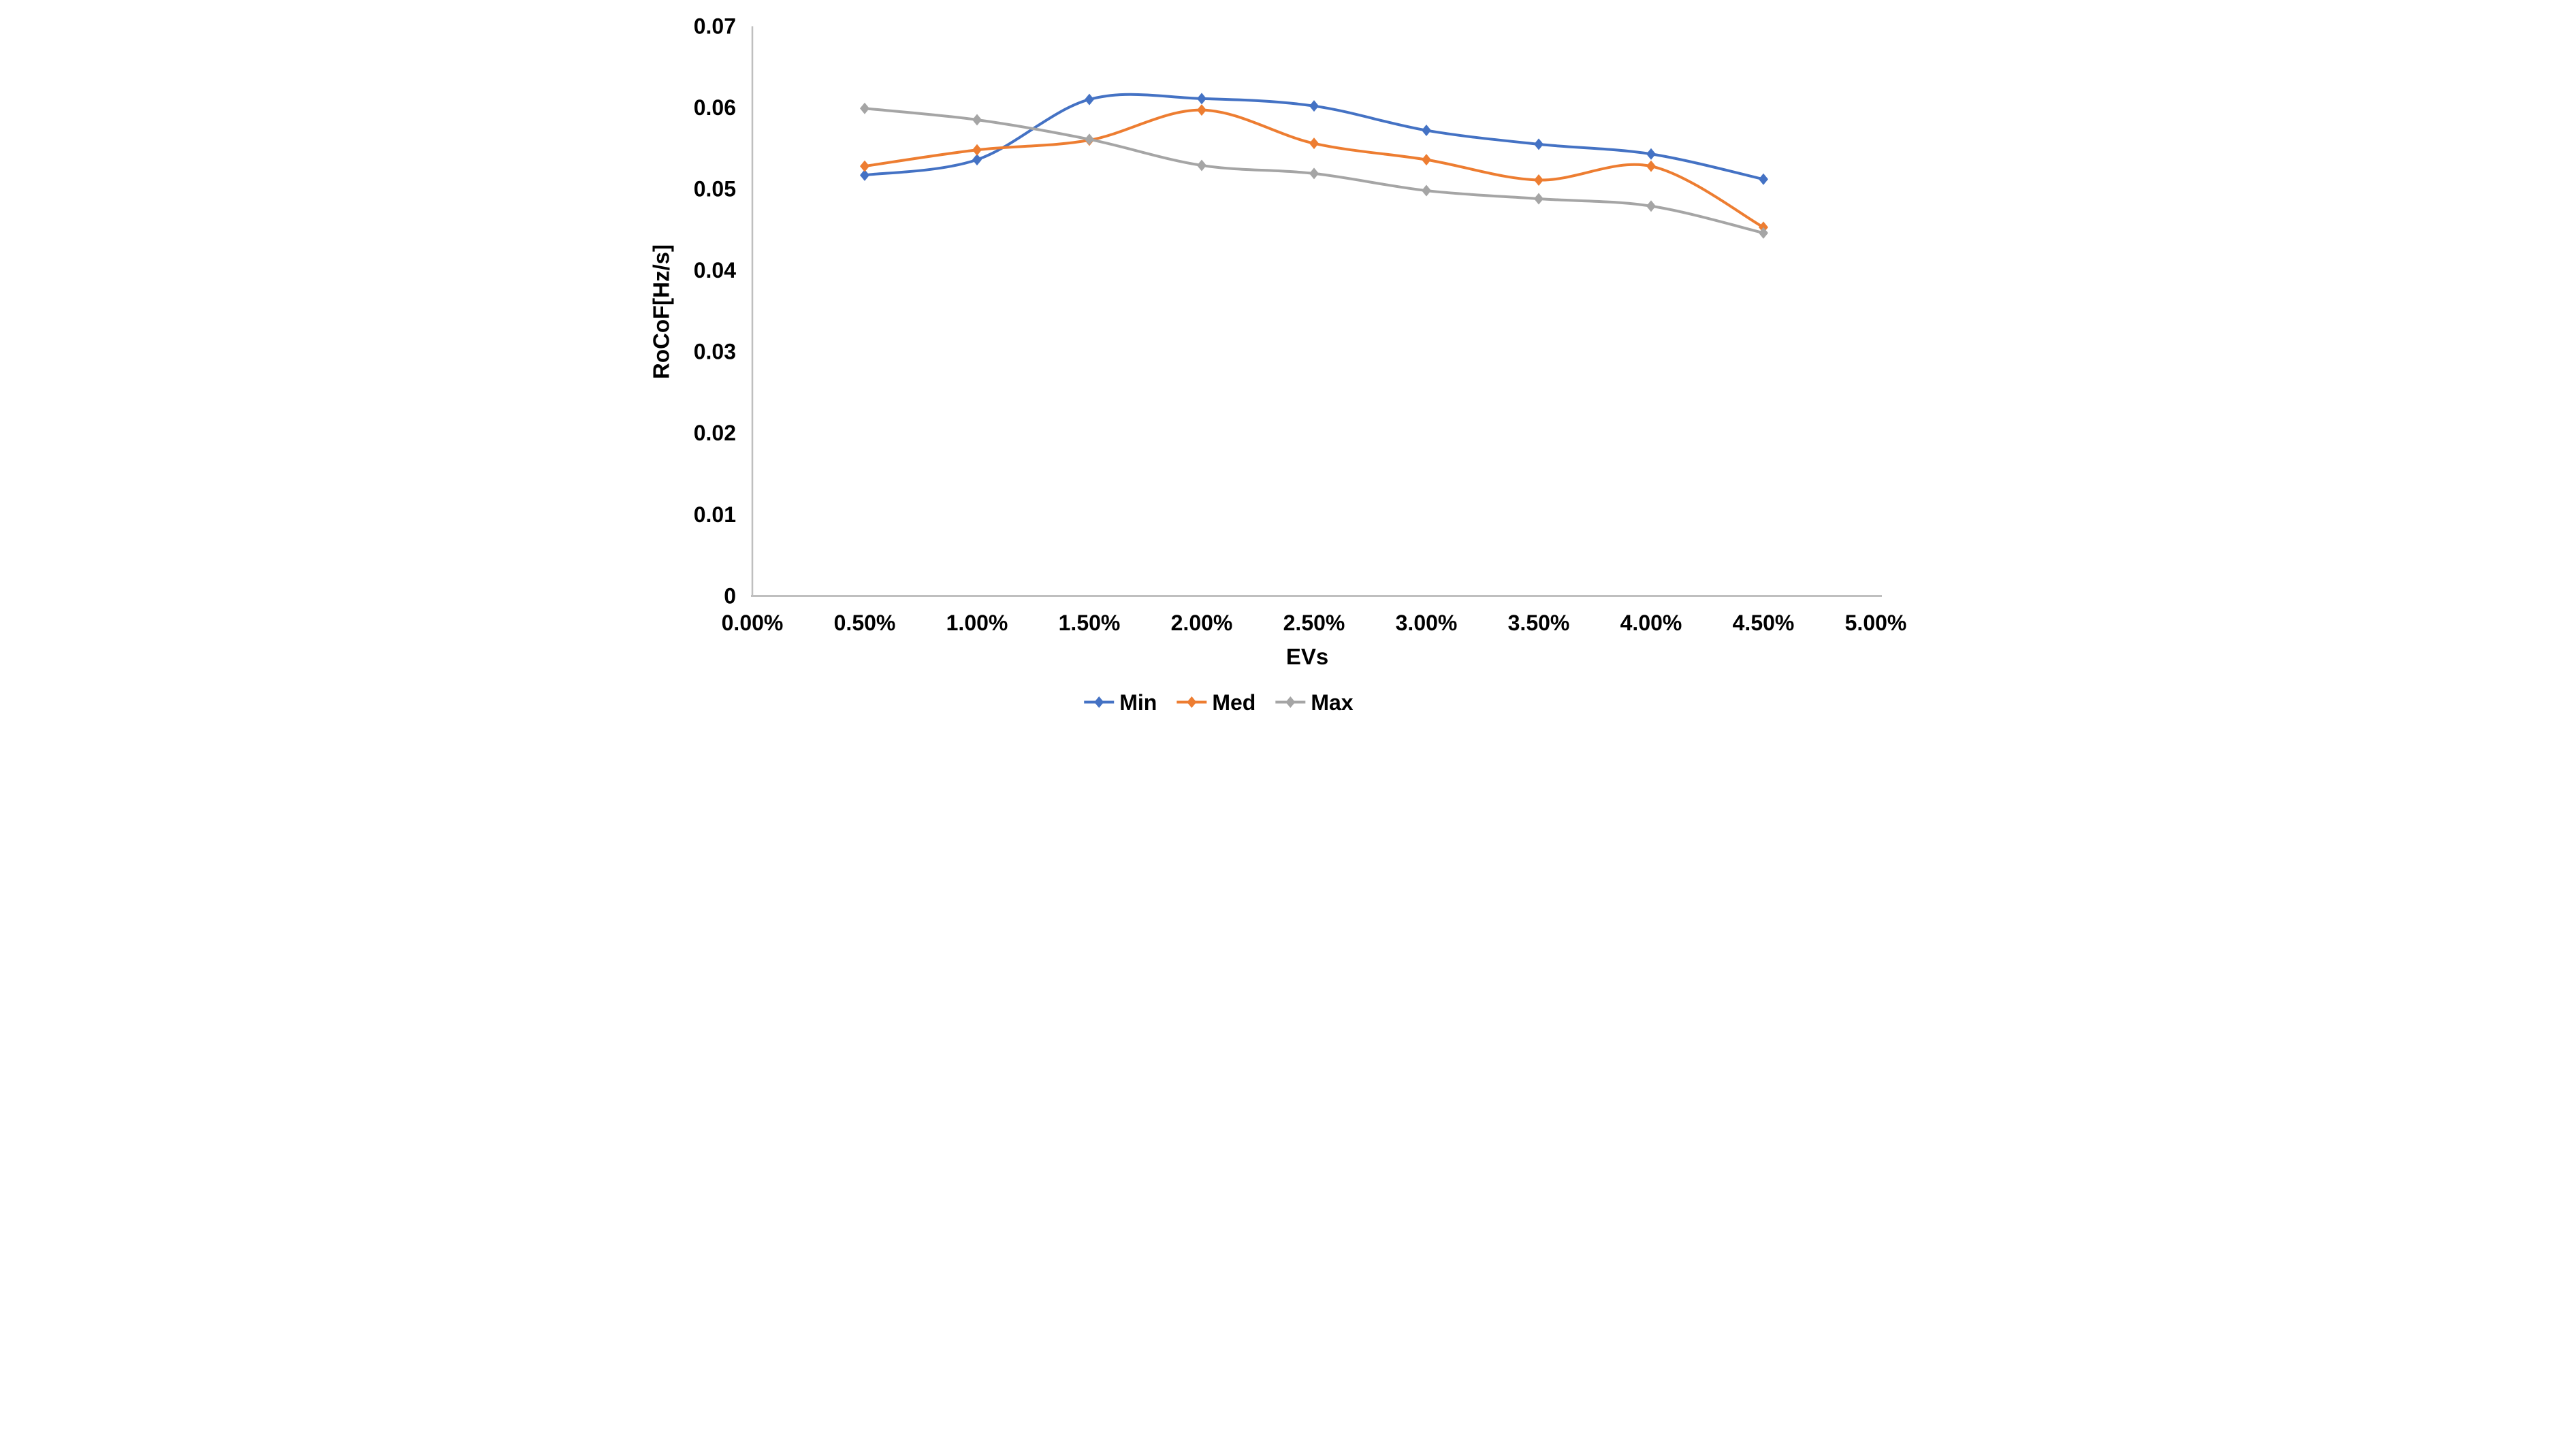 The width and height of the screenshot is (2560, 1456). I want to click on y-tick-label: 0.03, so click(715, 352).